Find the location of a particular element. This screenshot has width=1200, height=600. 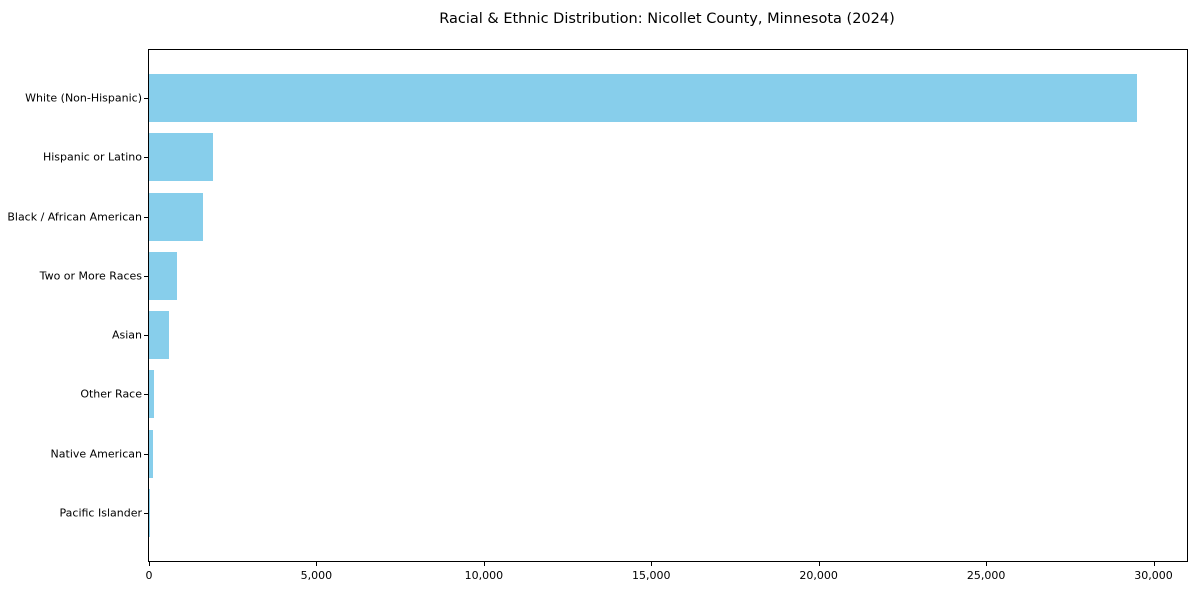

bar-native-american is located at coordinates (151, 453).